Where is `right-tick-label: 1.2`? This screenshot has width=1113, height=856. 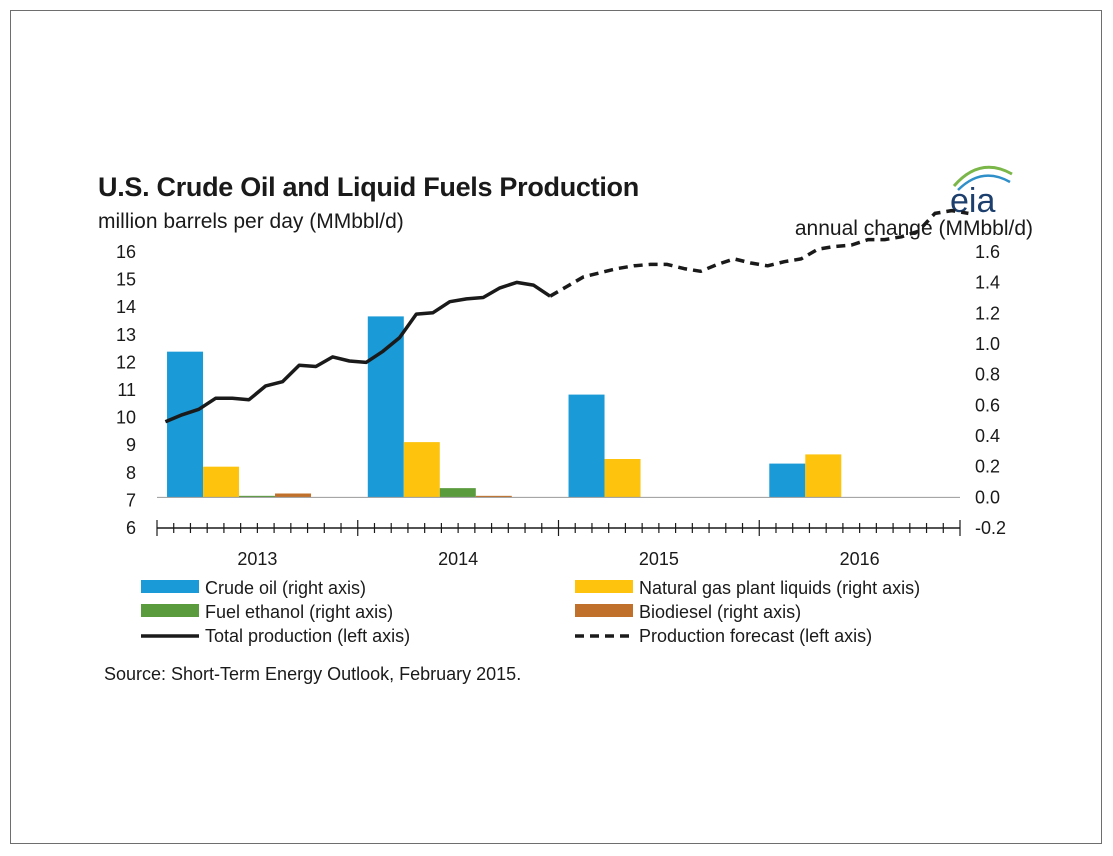 right-tick-label: 1.2 is located at coordinates (987, 313).